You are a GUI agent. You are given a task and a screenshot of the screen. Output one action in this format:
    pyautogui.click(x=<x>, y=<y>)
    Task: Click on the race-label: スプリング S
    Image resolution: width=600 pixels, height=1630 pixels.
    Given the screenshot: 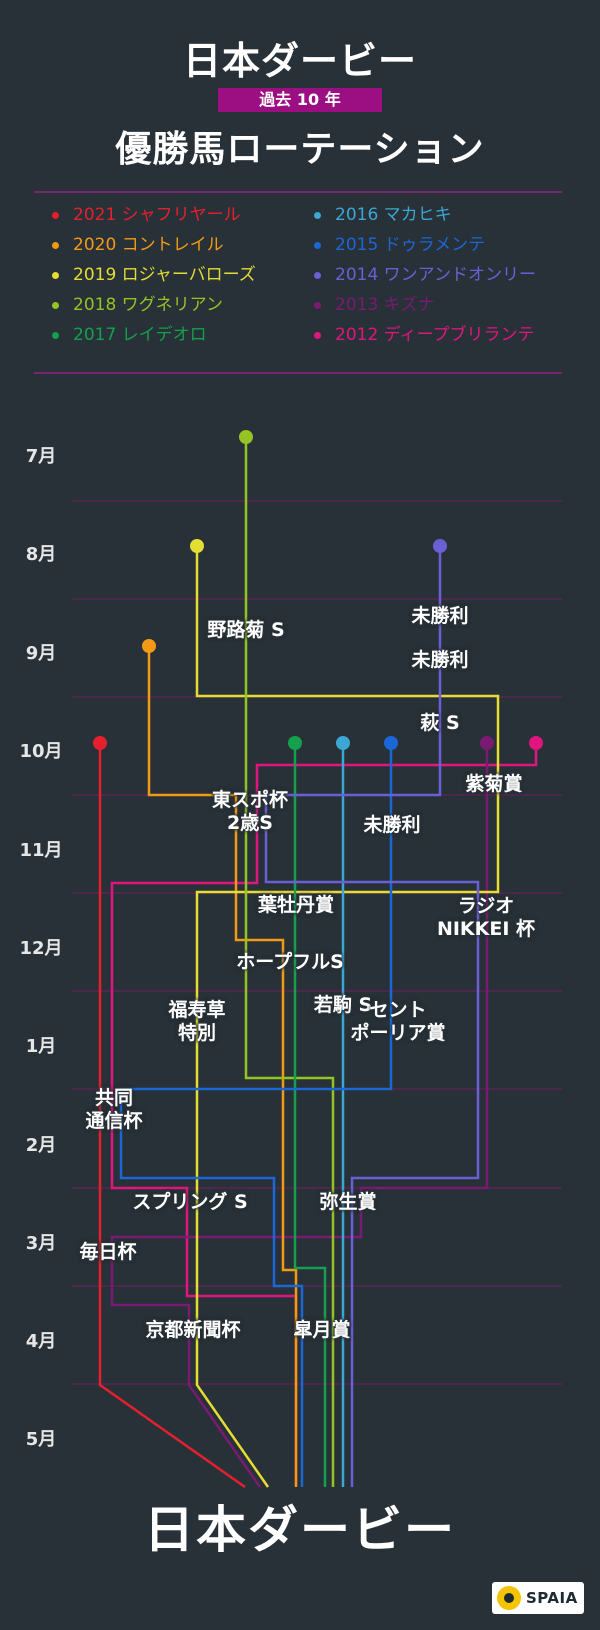 What is the action you would take?
    pyautogui.click(x=189, y=1202)
    